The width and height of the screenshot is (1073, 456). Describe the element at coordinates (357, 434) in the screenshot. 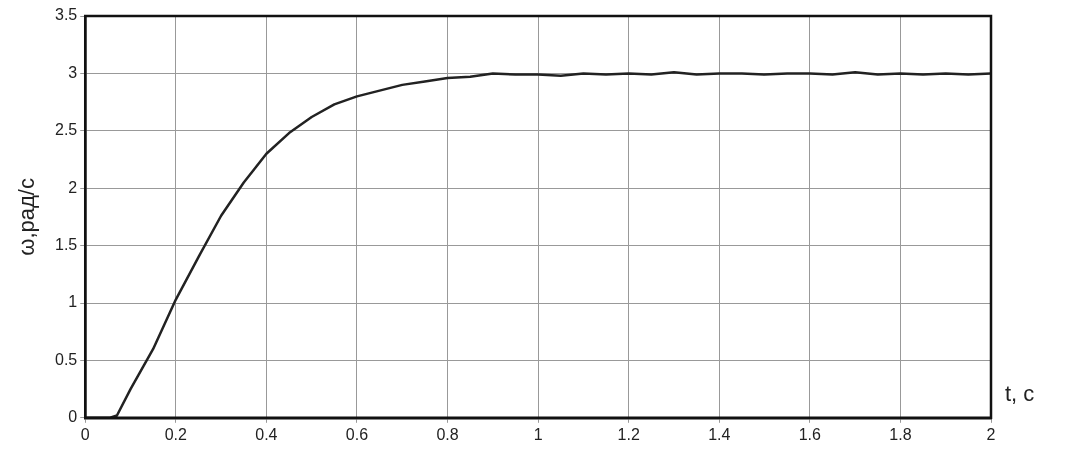

I see `x-tick-label: 0.6` at that location.